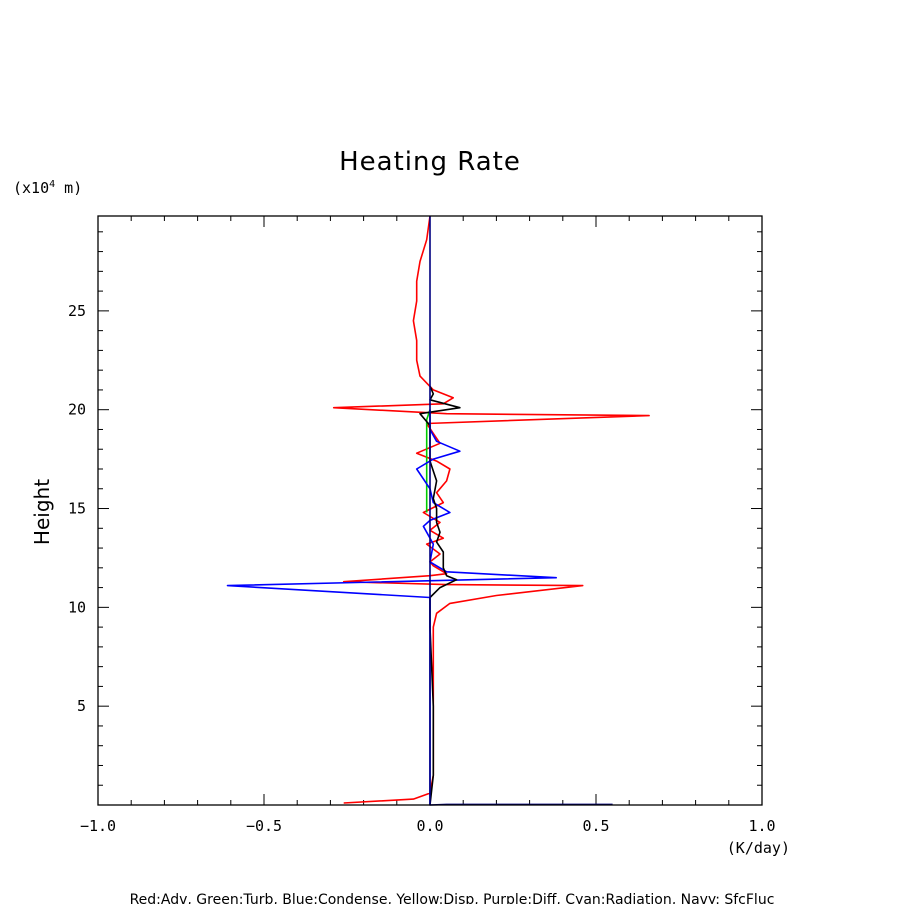 The height and width of the screenshot is (904, 904). I want to click on y-tick-label: 20, so click(77, 410).